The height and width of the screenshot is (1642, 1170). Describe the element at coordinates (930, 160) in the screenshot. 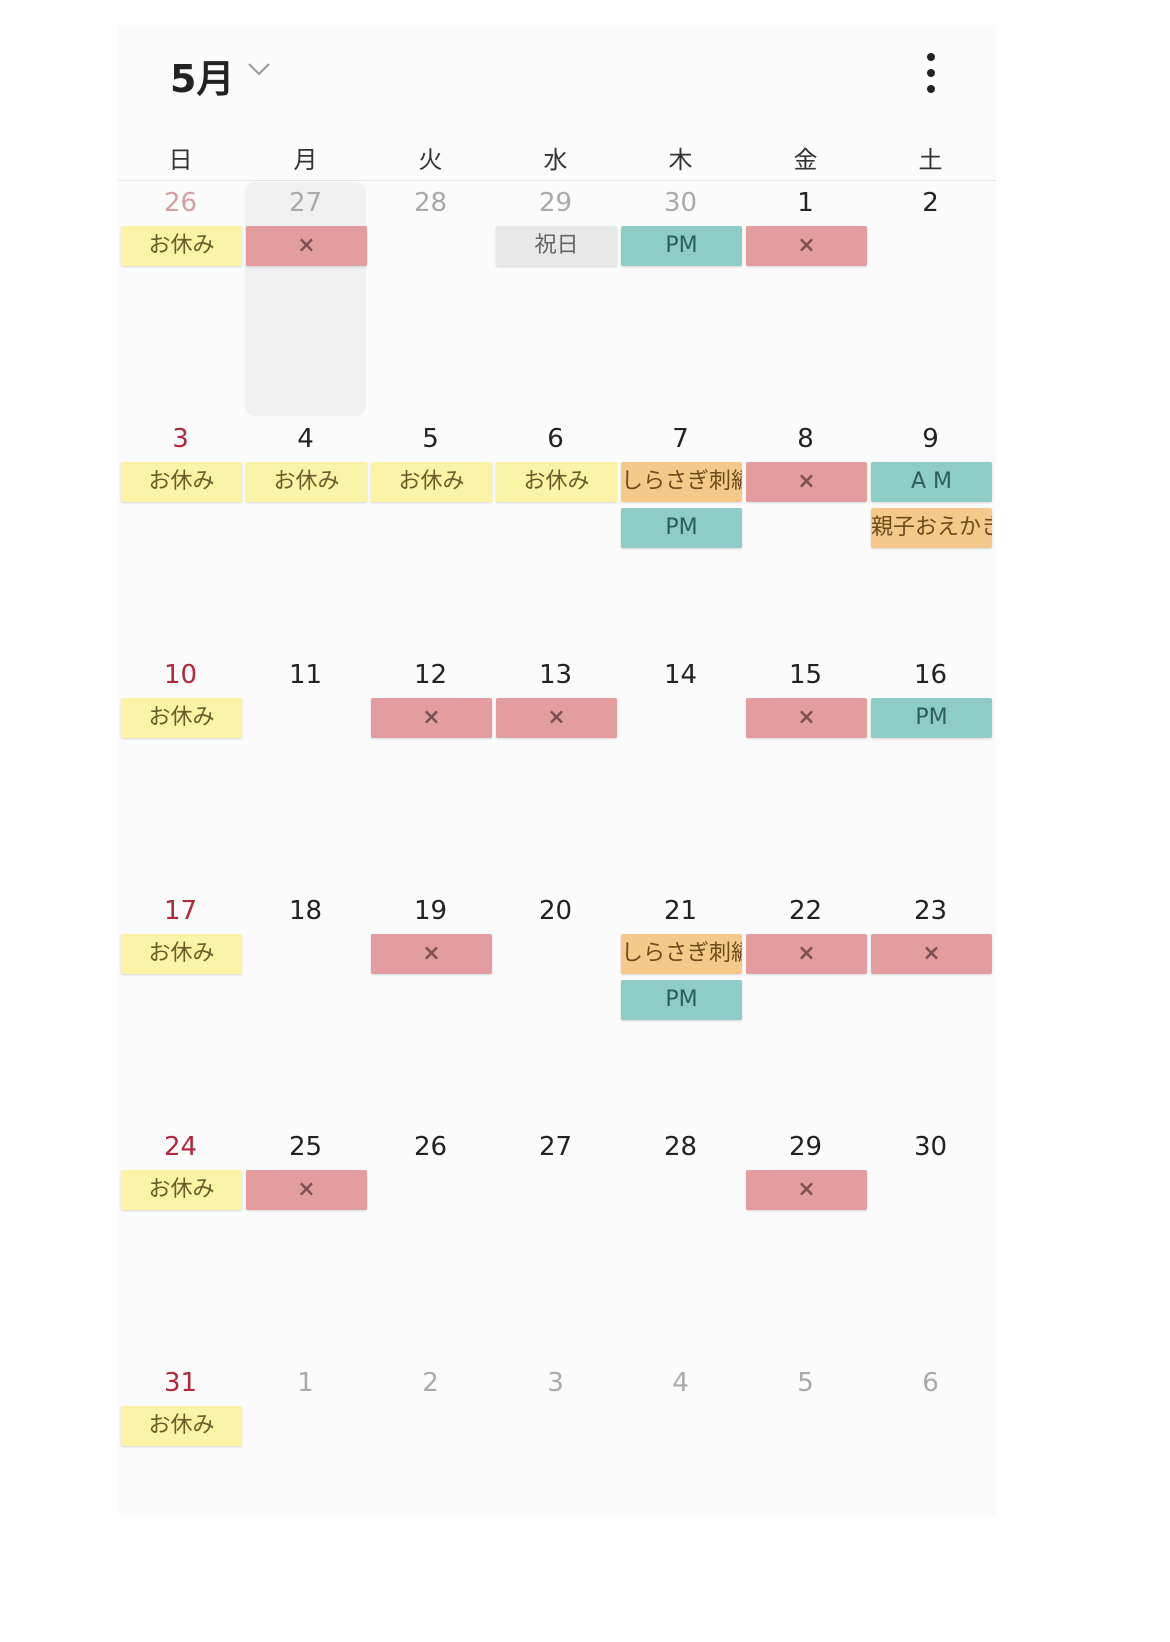

I see `weekday-label: 土` at that location.